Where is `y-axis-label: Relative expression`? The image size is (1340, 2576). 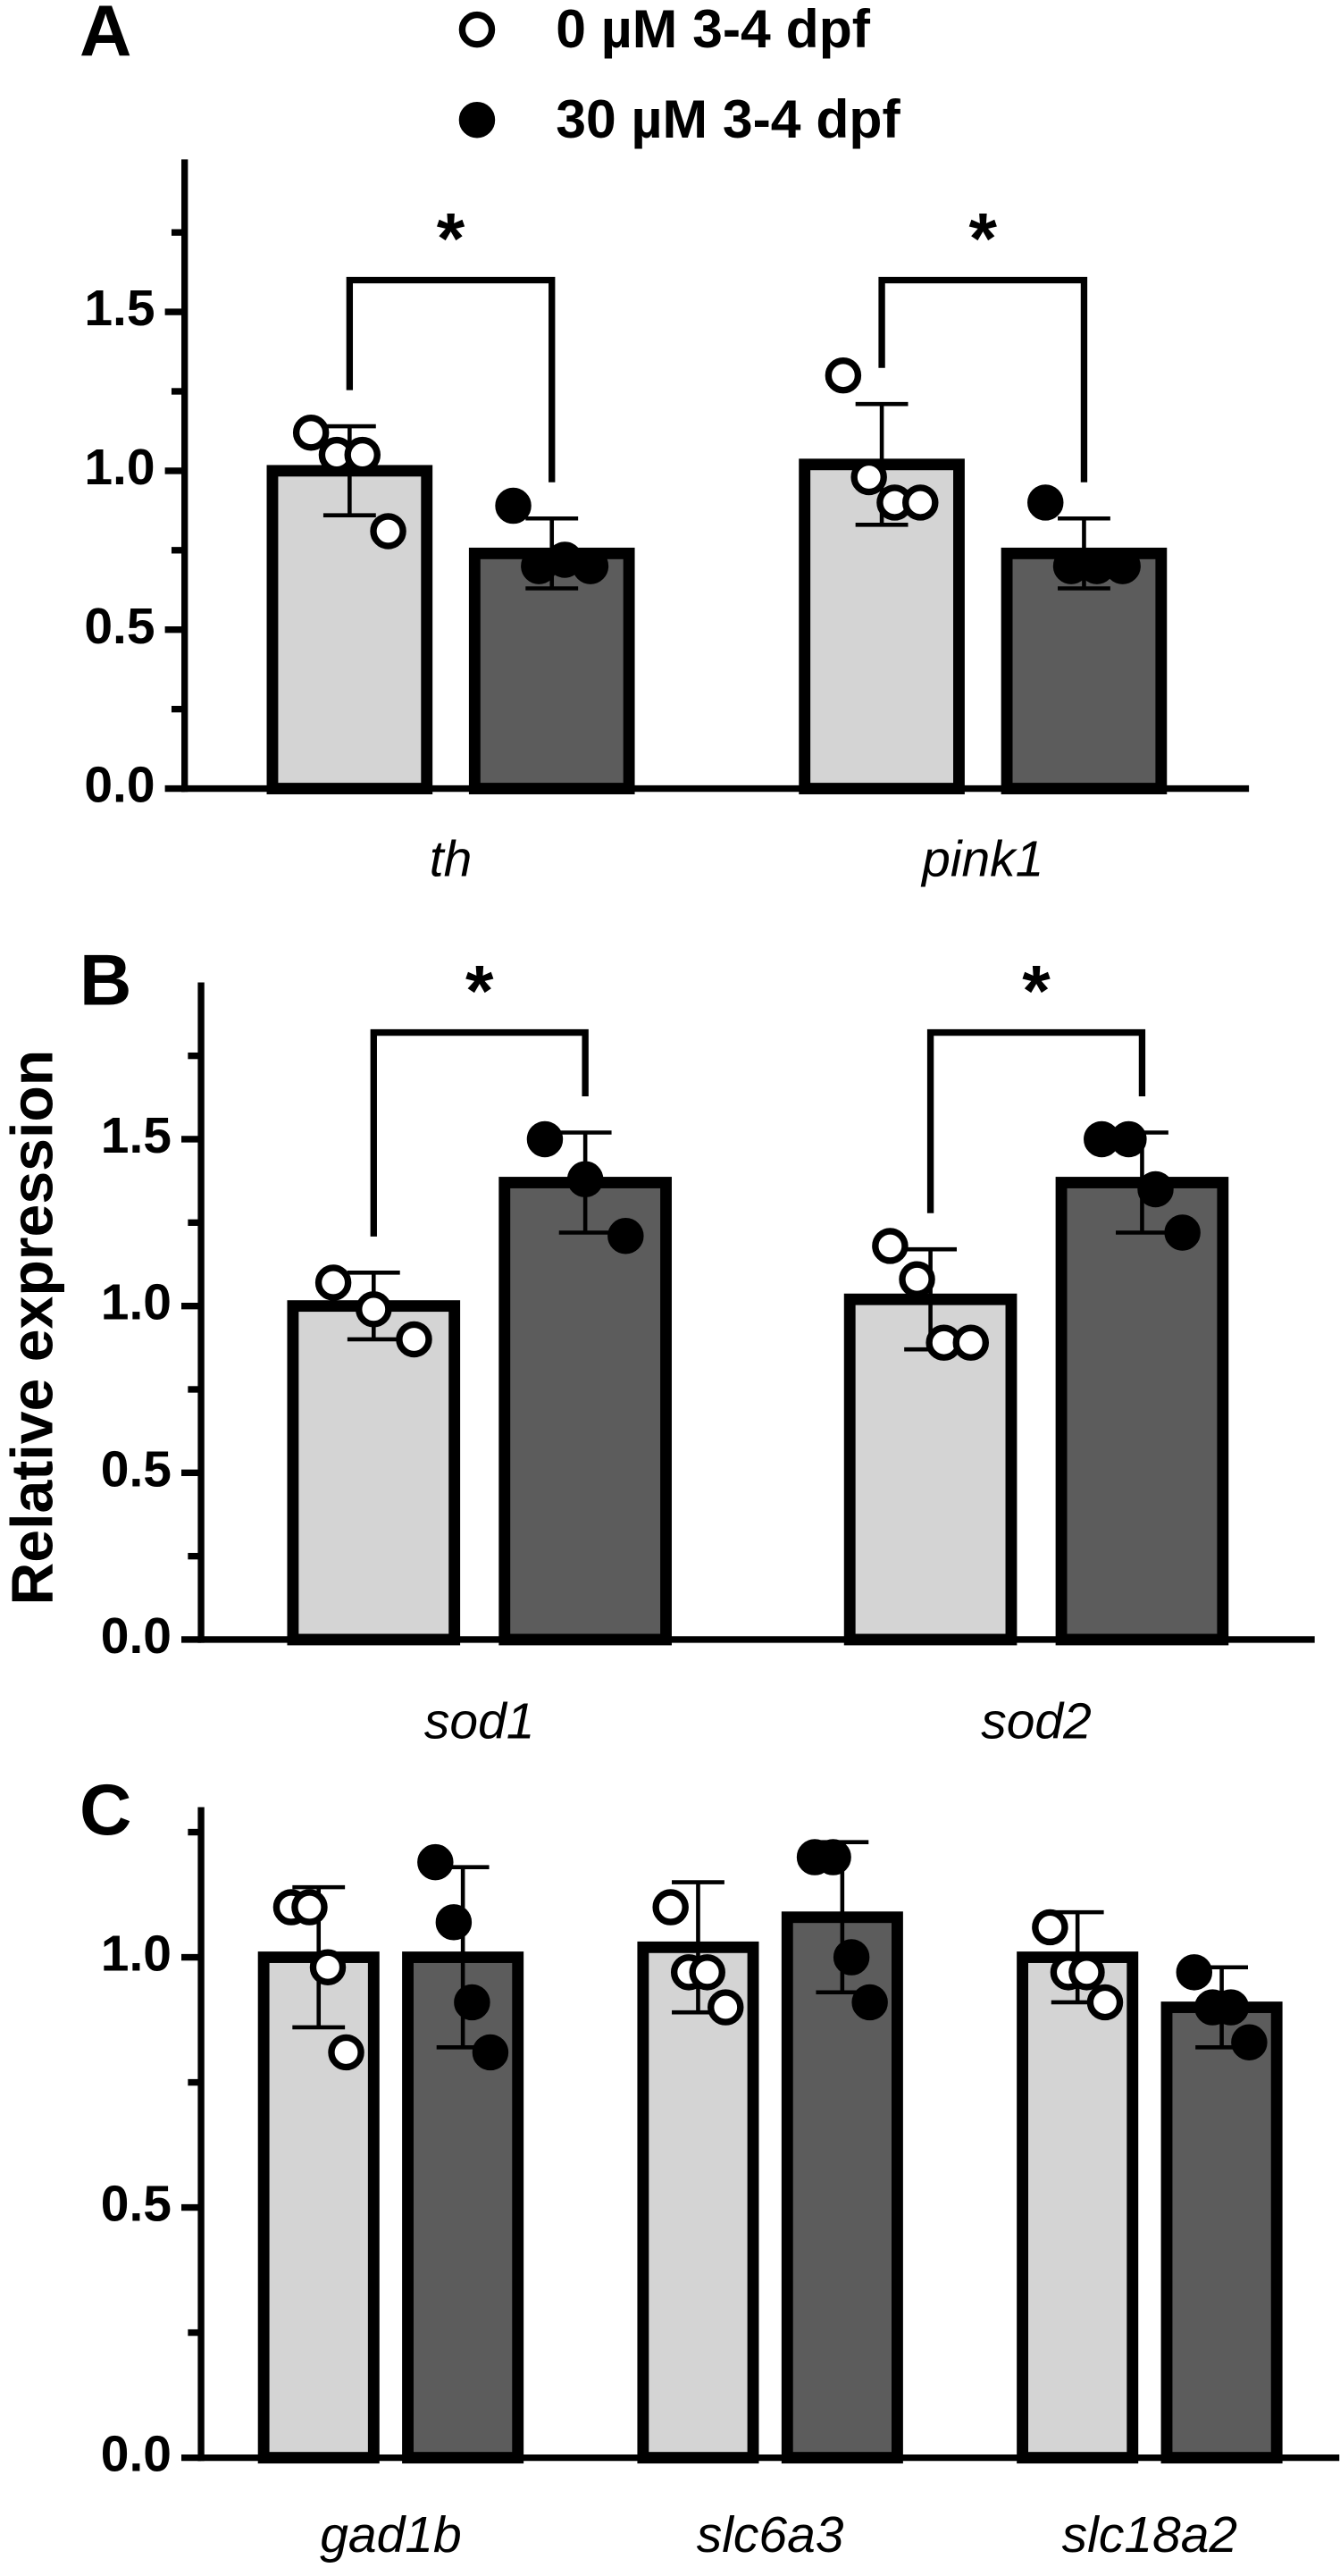 y-axis-label: Relative expression is located at coordinates (33, 1328).